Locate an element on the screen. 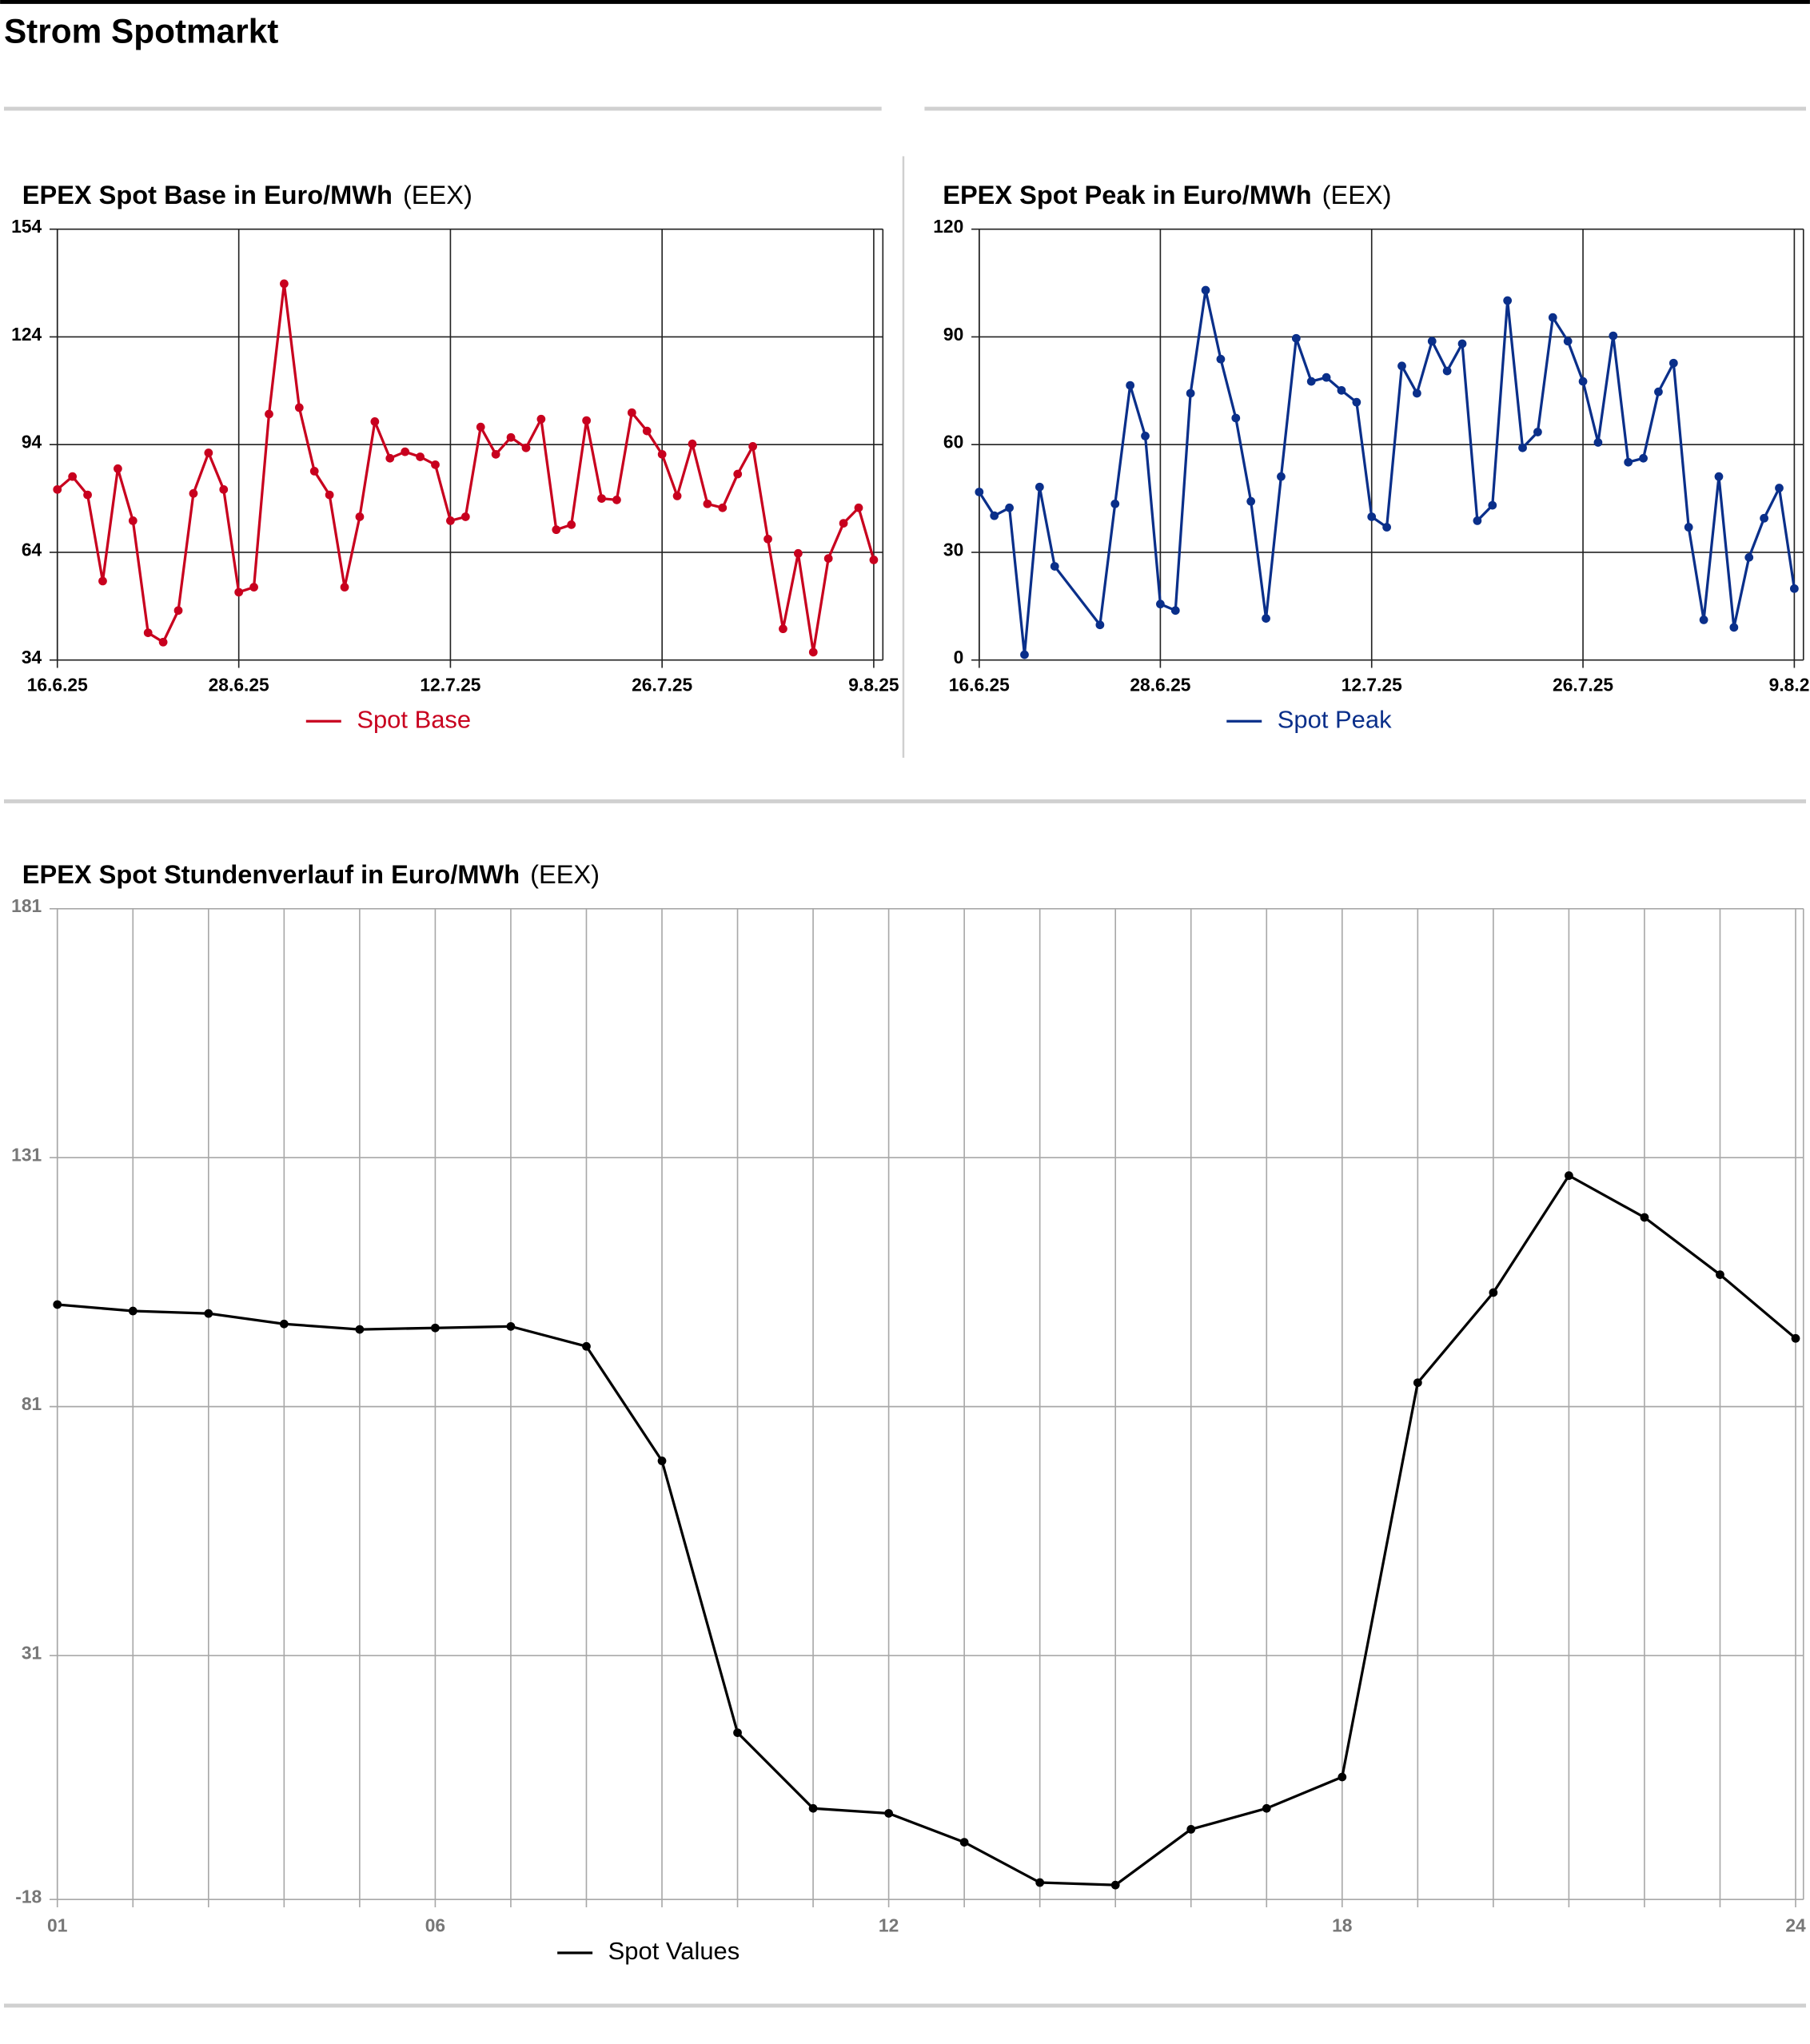 The image size is (1810, 2044). x-tick-label: 12.7.25 is located at coordinates (1372, 684).